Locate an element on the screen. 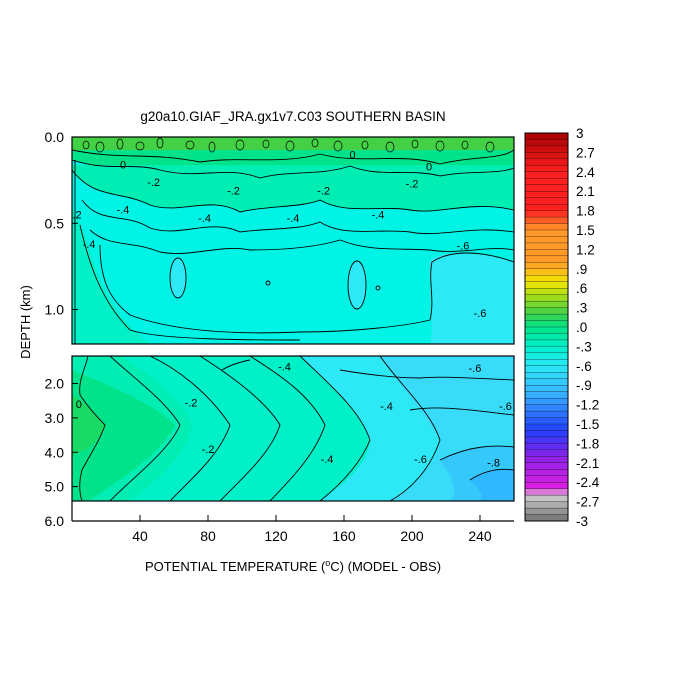  surface-eddies is located at coordinates (288, 145).